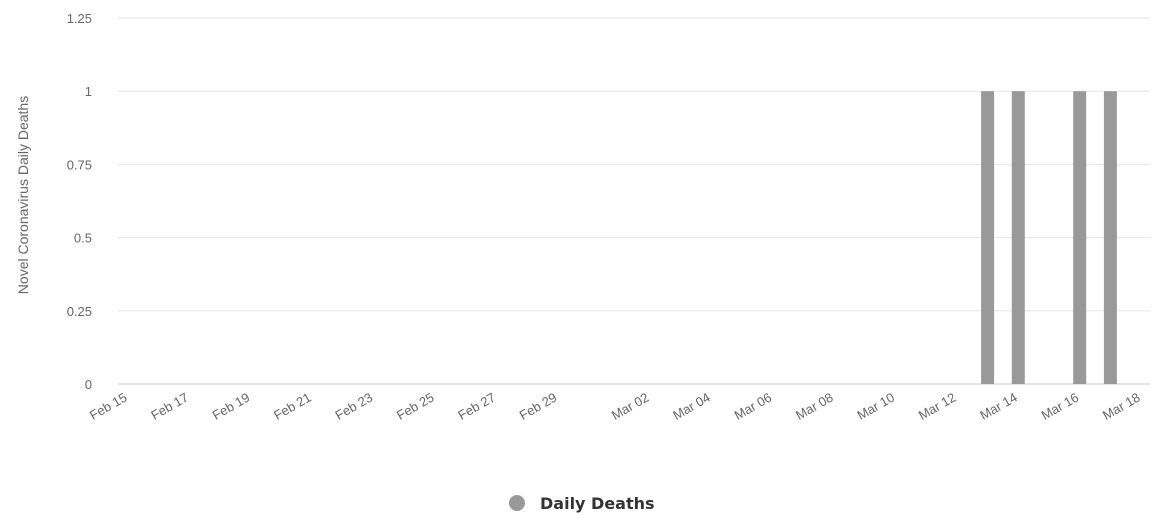 This screenshot has height=521, width=1165. What do you see at coordinates (875, 406) in the screenshot?
I see `x-tick-label: Mar 10` at bounding box center [875, 406].